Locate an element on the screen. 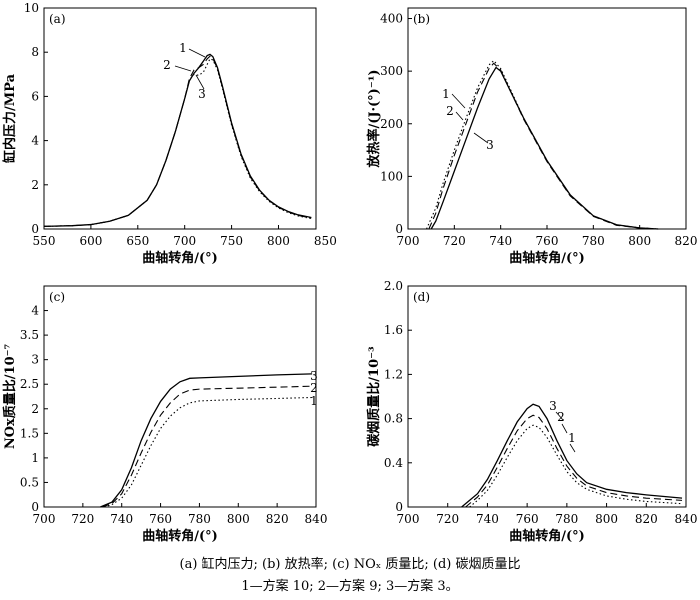 This screenshot has width=700, height=600. y-axis-label: 碳烟质量比/10⁻³ is located at coordinates (374, 396).